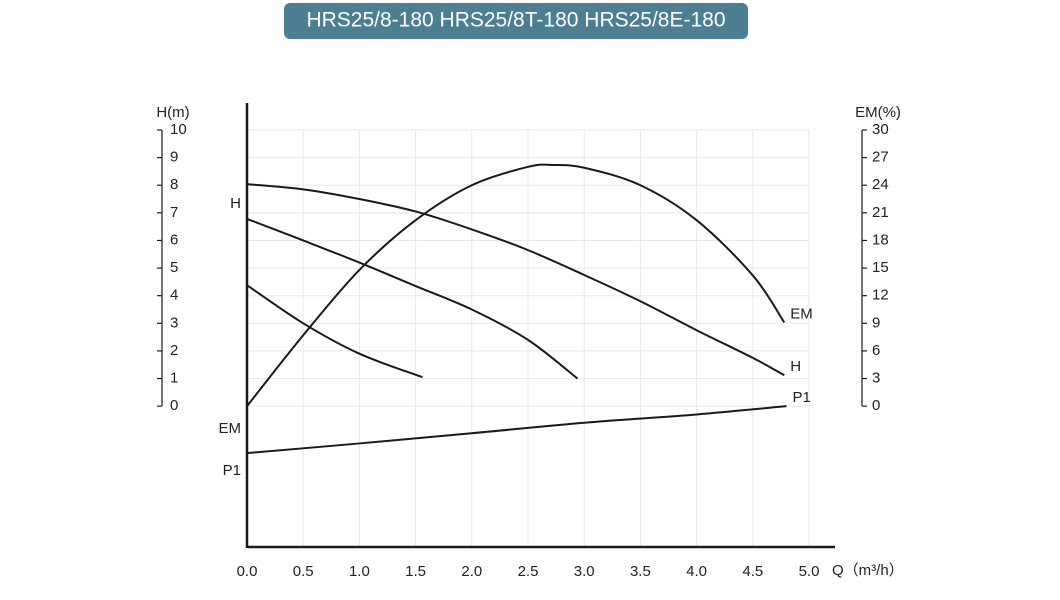 Image resolution: width=1060 pixels, height=600 pixels. I want to click on x-tick-label: 2.0, so click(471, 571).